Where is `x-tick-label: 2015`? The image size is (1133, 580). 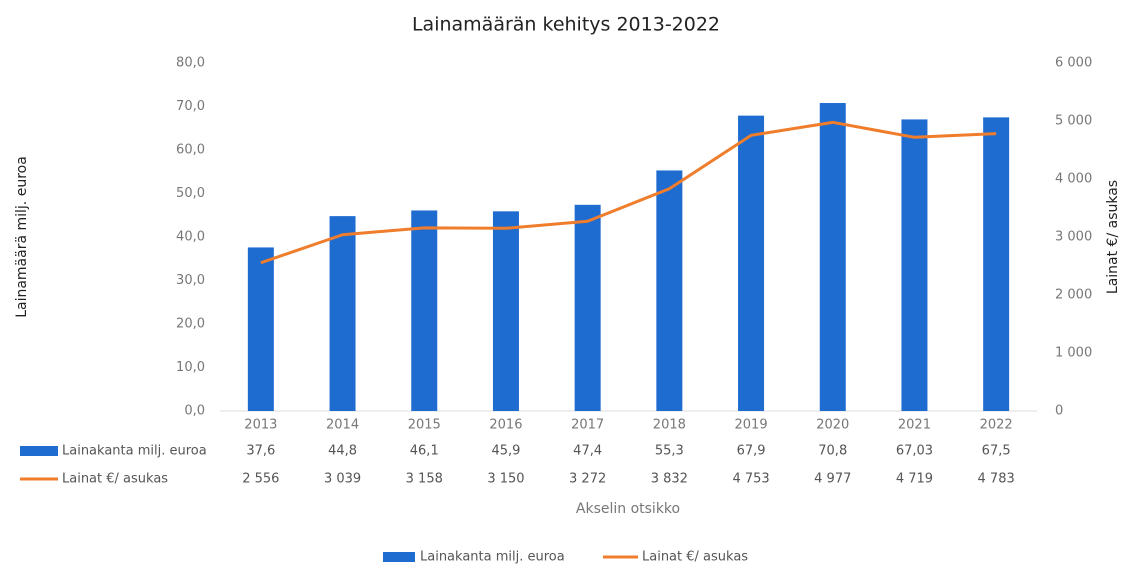
x-tick-label: 2015 is located at coordinates (424, 425).